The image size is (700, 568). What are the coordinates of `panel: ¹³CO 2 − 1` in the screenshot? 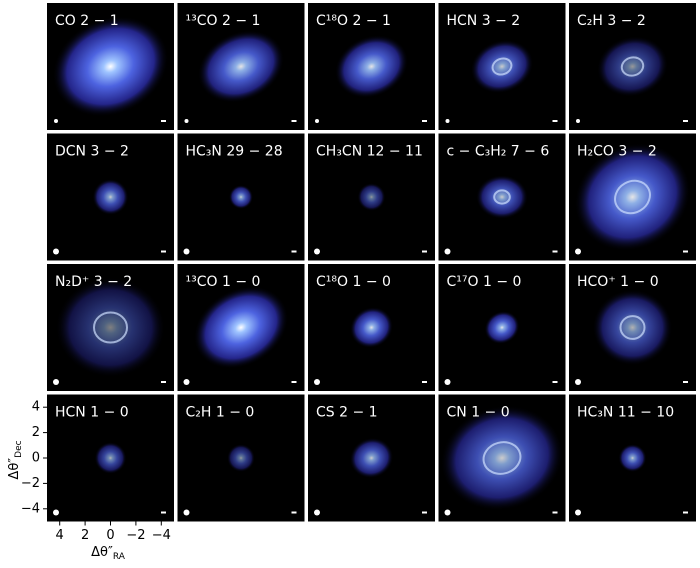 It's located at (241, 66).